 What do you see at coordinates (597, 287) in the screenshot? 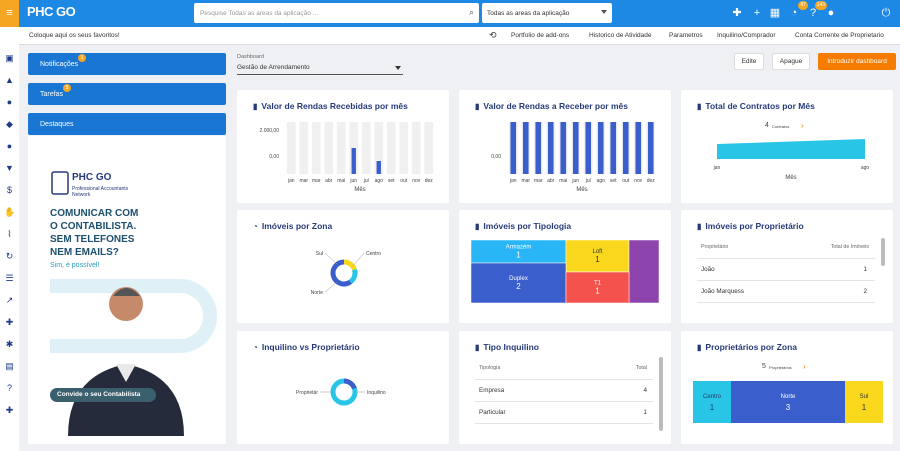
I see `treemap-cell` at bounding box center [597, 287].